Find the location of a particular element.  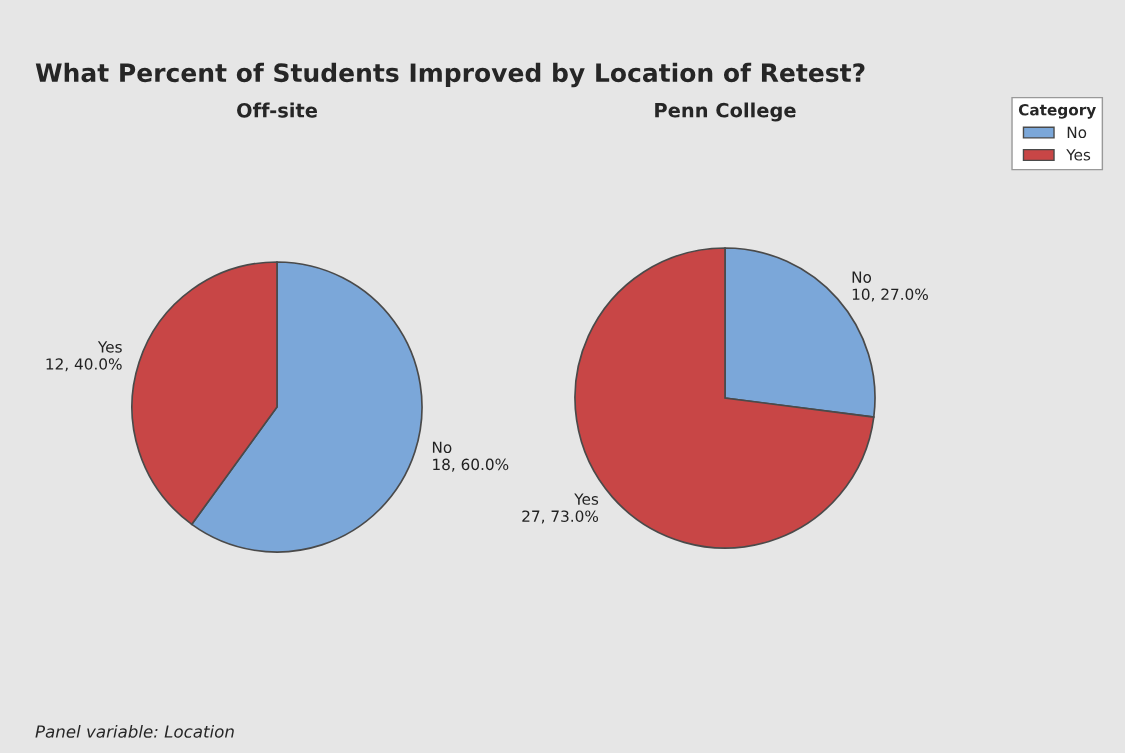

text: Panel variable: Location is located at coordinates (134, 731).